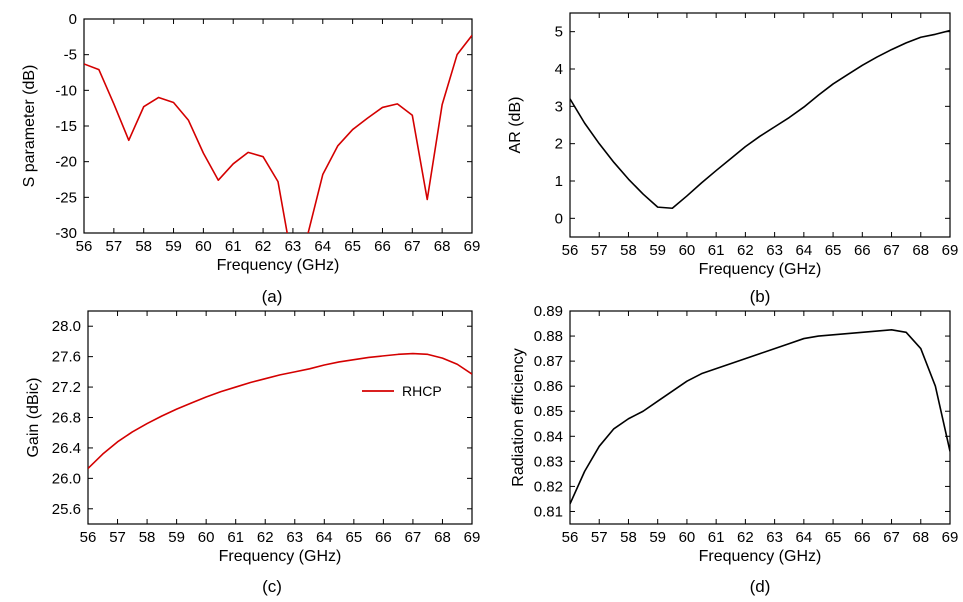  Describe the element at coordinates (518, 417) in the screenshot. I see `y-axis-label: Radiation efficiency` at that location.